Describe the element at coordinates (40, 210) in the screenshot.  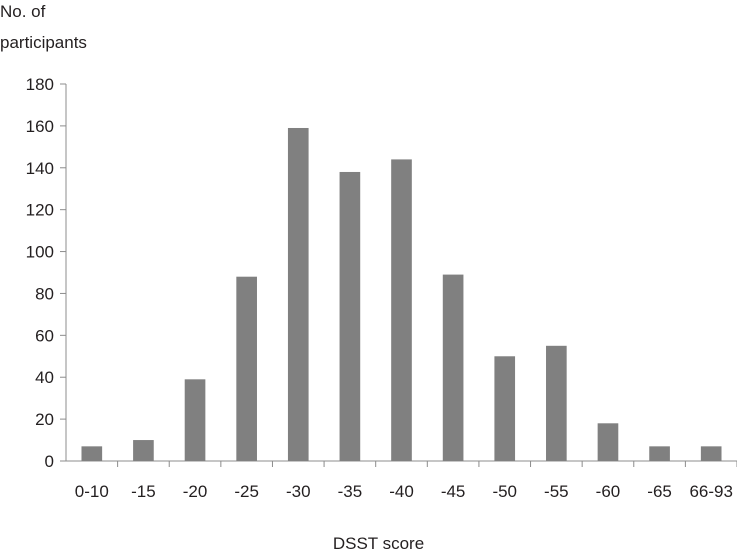
I see `y-tick-label: 120` at that location.